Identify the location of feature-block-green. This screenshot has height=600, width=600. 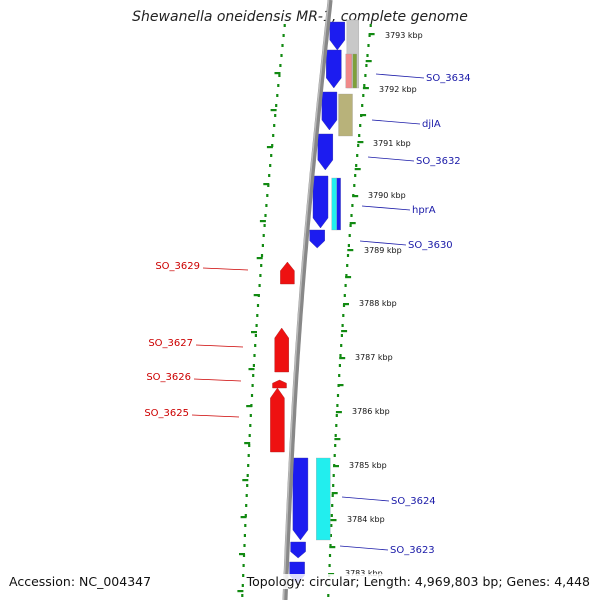
(354, 71).